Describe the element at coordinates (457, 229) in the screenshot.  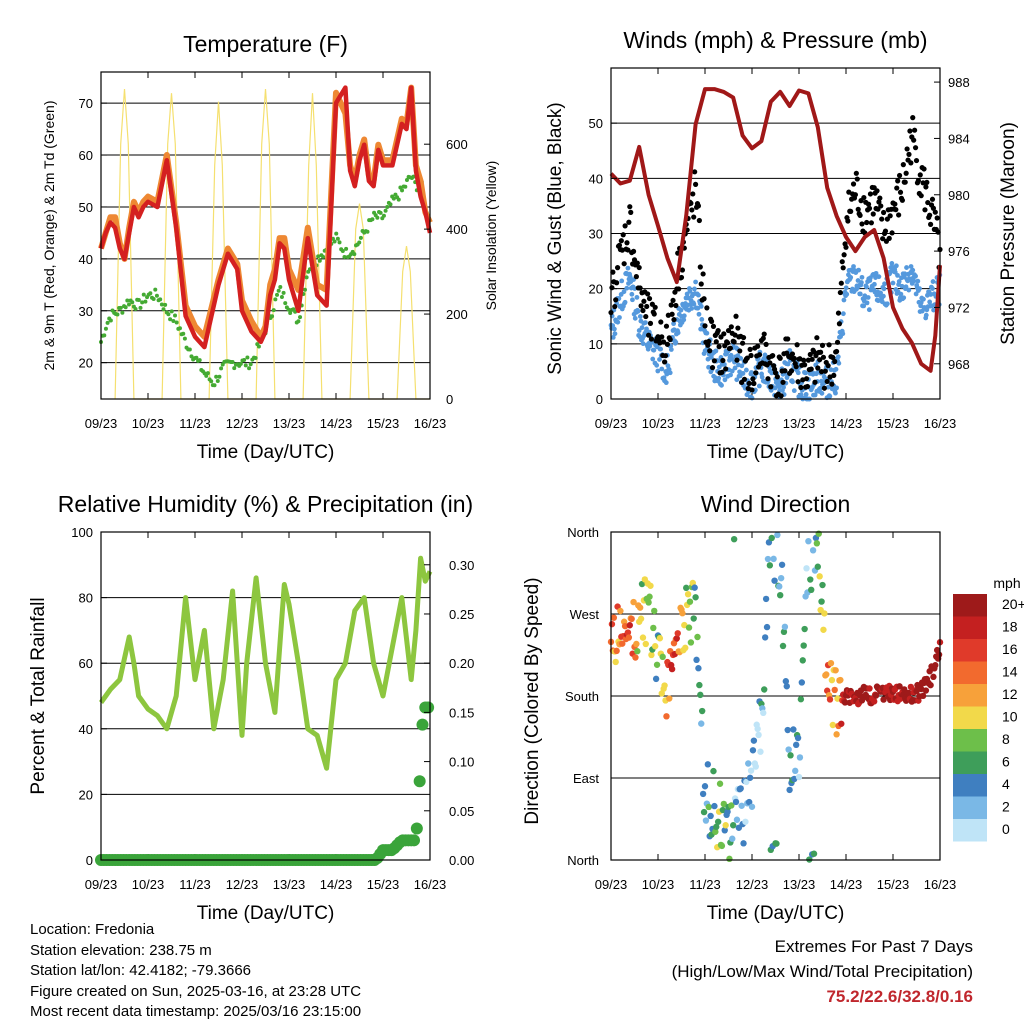
I see `y2-tick-label: 400` at that location.